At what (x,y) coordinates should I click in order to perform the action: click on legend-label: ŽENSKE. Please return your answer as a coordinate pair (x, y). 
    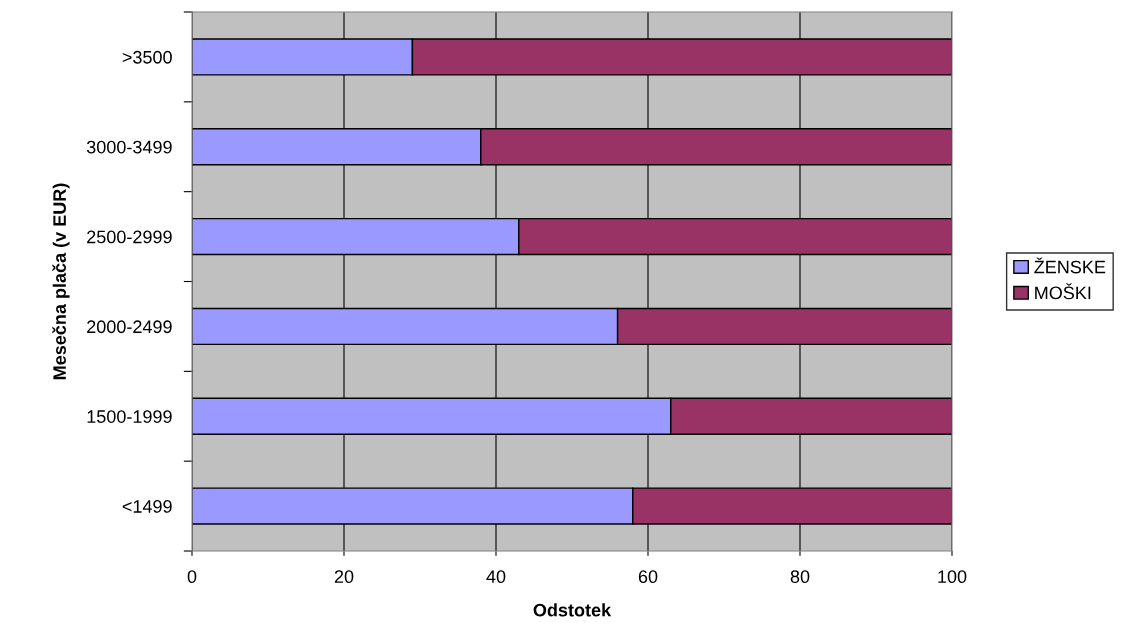
    Looking at the image, I should click on (1070, 265).